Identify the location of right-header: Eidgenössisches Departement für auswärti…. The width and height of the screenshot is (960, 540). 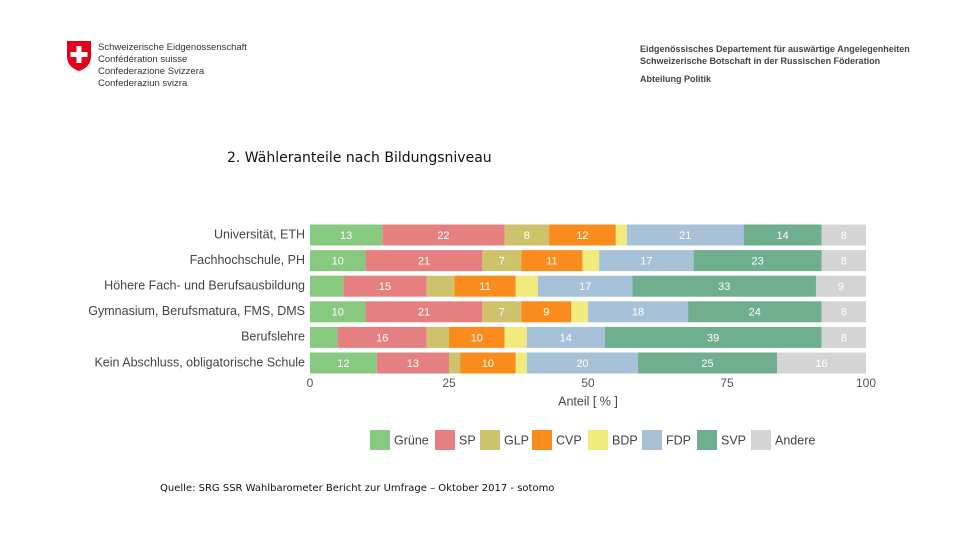
(775, 64).